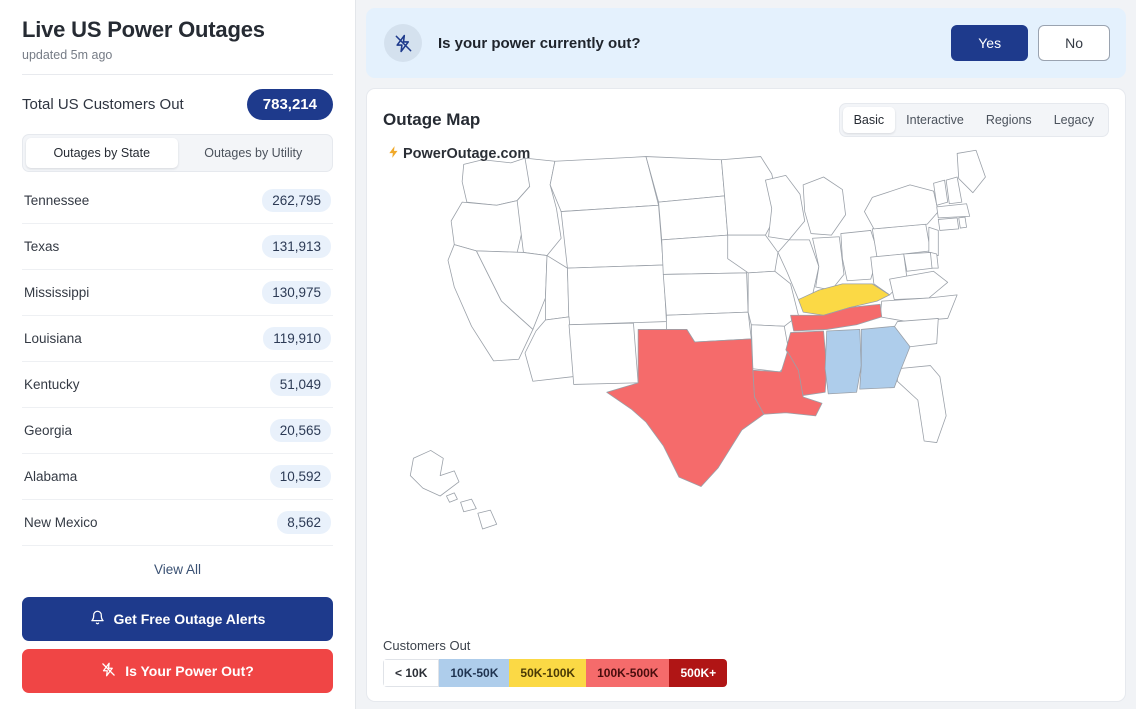  What do you see at coordinates (434, 473) in the screenshot?
I see `state-AK` at bounding box center [434, 473].